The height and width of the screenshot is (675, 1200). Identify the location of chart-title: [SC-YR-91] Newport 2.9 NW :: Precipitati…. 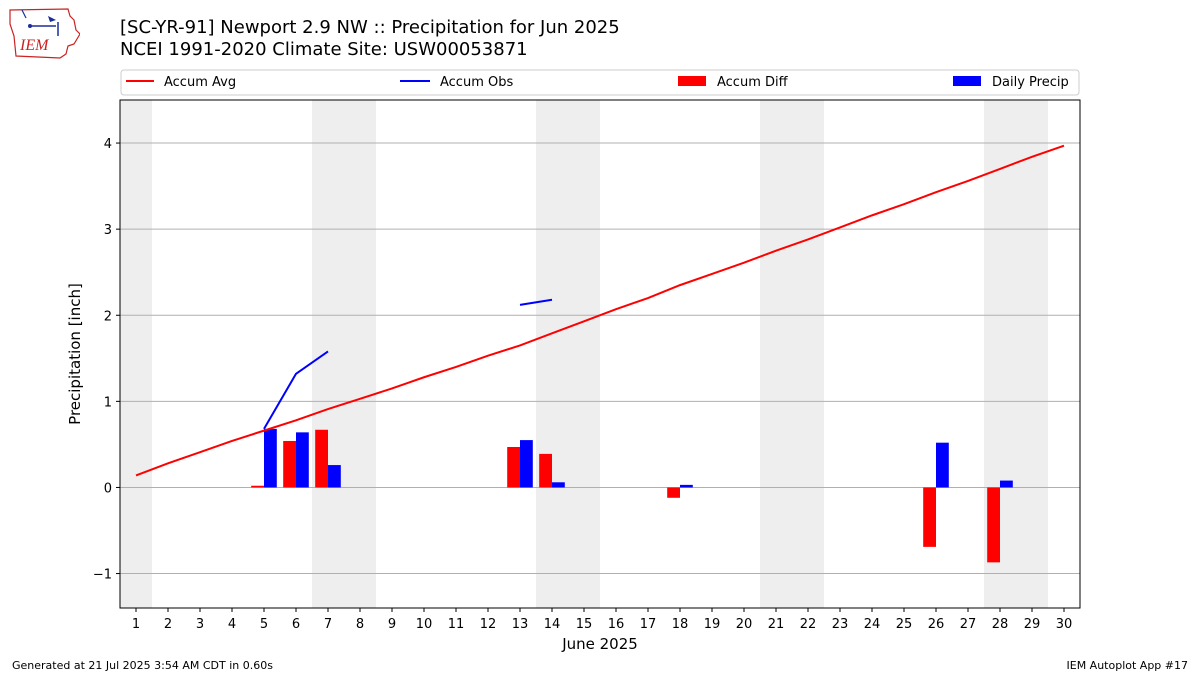
(370, 27).